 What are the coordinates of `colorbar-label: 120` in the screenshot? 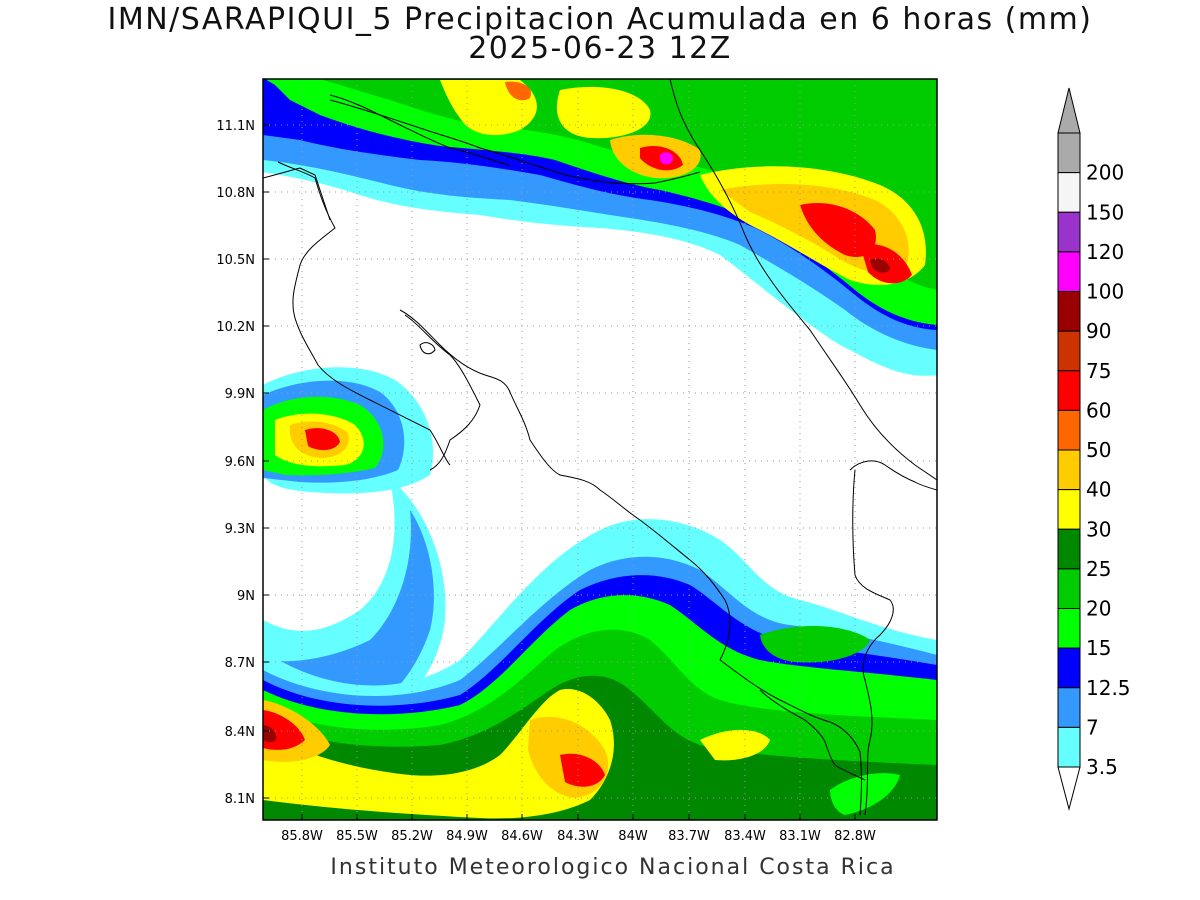 It's located at (1105, 252).